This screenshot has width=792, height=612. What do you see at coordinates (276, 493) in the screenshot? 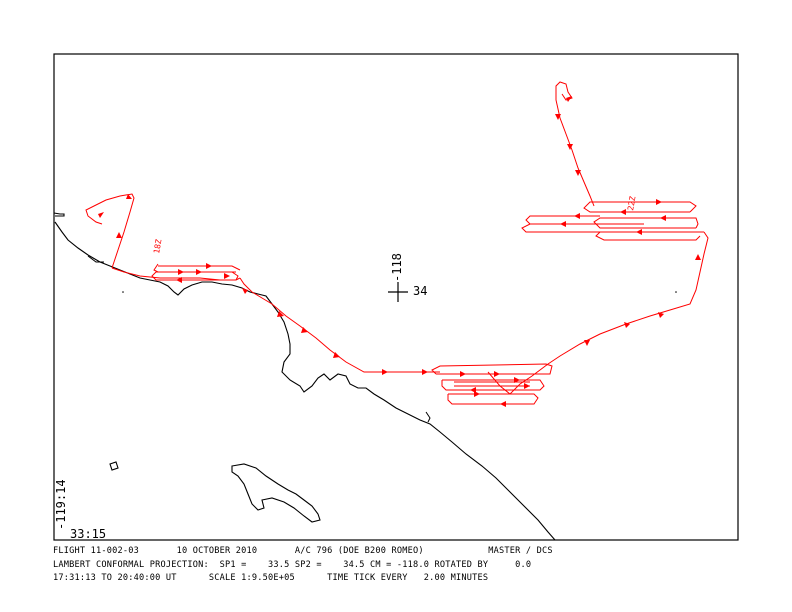
I see `catalina-island` at bounding box center [276, 493].